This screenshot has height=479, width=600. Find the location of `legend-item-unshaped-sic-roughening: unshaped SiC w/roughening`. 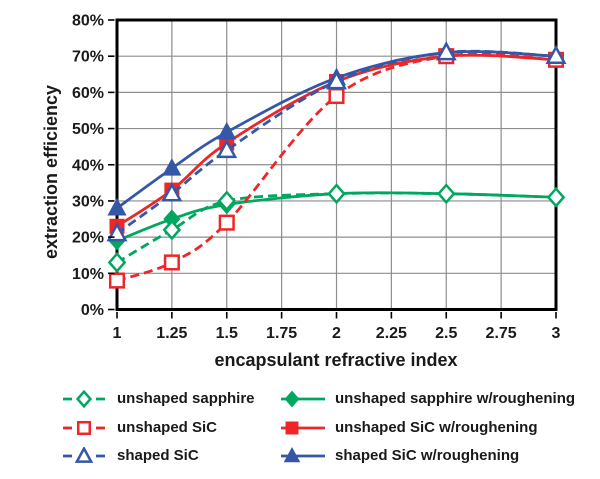

legend-item-unshaped-sic-roughening: unshaped SiC w/roughening is located at coordinates (427, 428).